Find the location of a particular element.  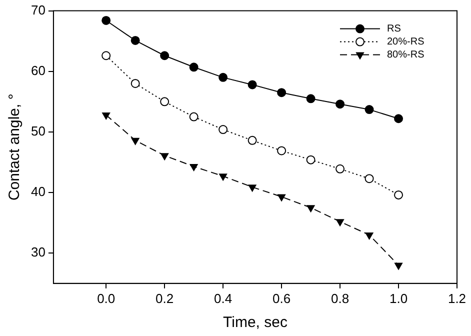

x-tick-label: 1.2 is located at coordinates (457, 298).